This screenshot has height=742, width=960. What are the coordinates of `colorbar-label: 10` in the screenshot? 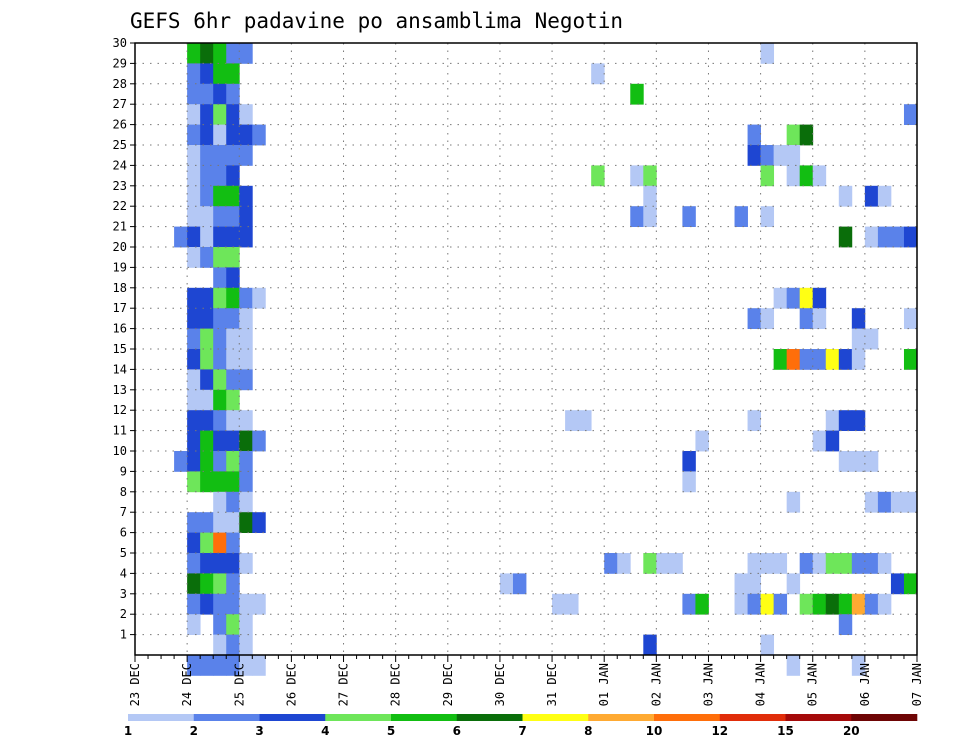 It's located at (654, 731).